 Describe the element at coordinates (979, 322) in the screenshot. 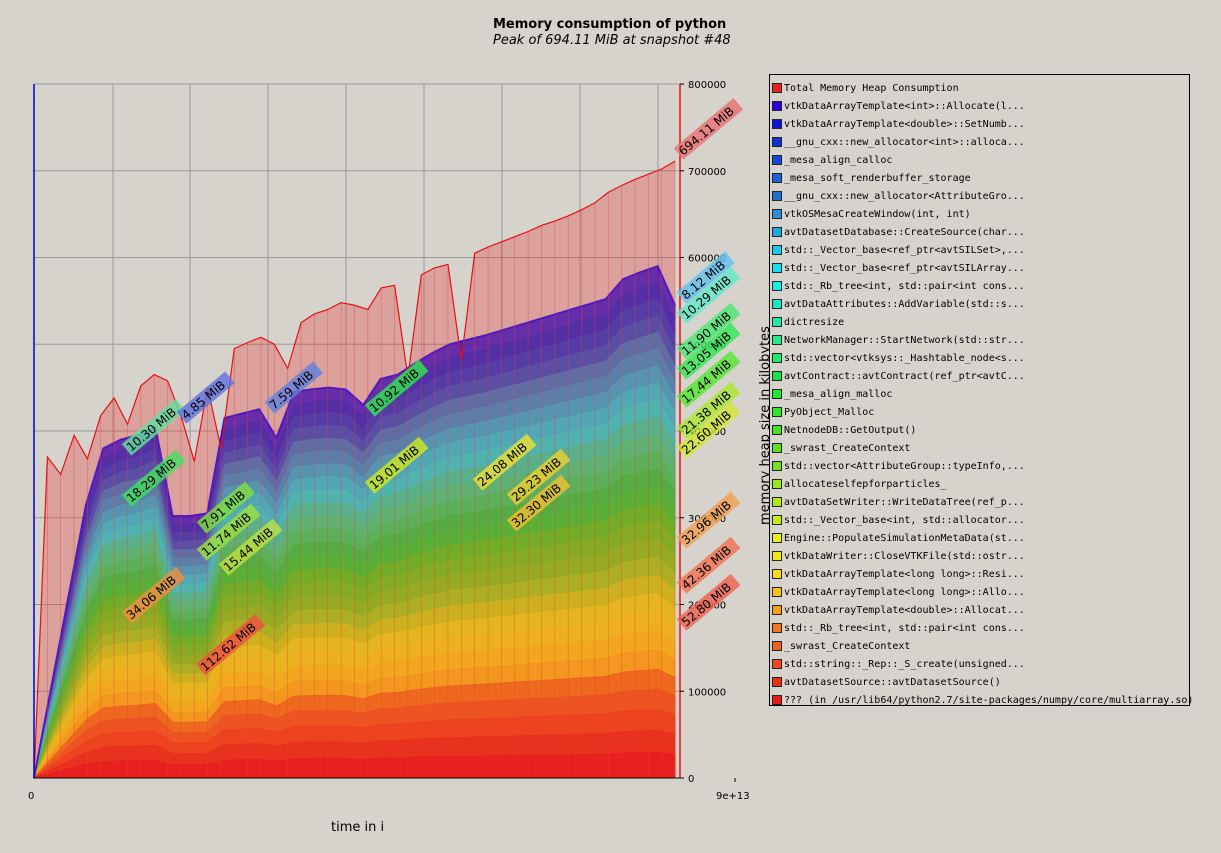

I see `legend-item: dictresize` at that location.